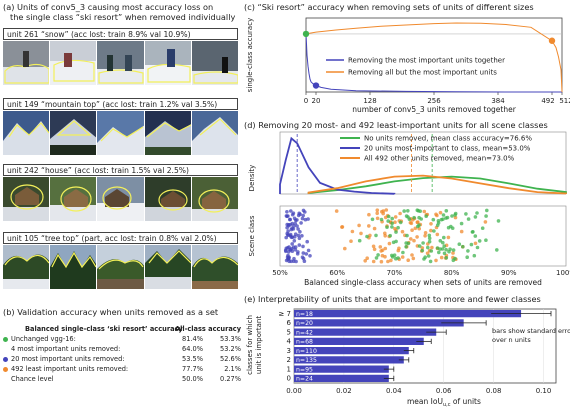  Describe the element at coordinates (552, 40) in the screenshot. I see `least-important-point` at that location.